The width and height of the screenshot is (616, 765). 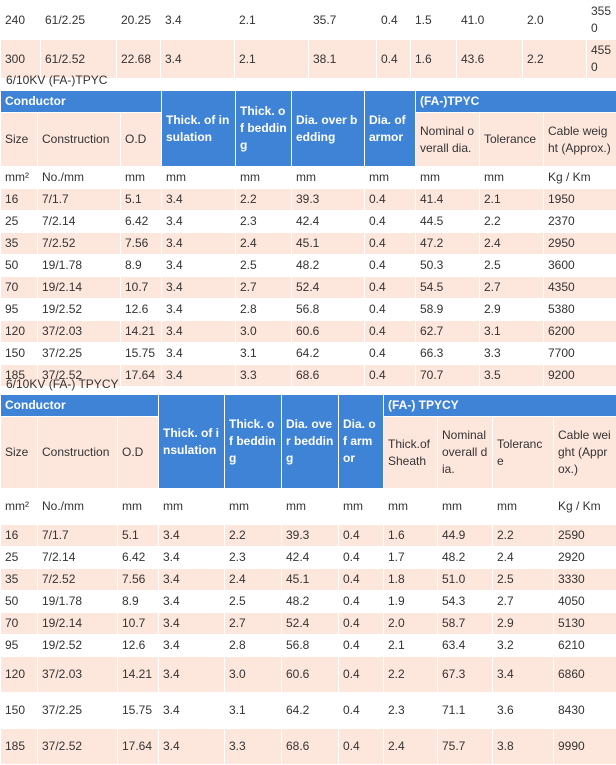 What do you see at coordinates (448, 222) in the screenshot?
I see `cell: 44.5` at bounding box center [448, 222].